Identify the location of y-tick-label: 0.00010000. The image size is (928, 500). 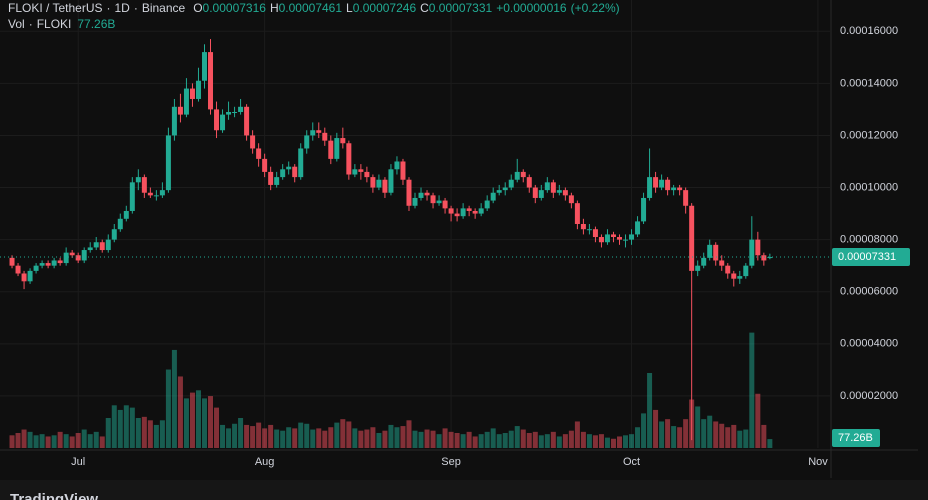
(869, 187).